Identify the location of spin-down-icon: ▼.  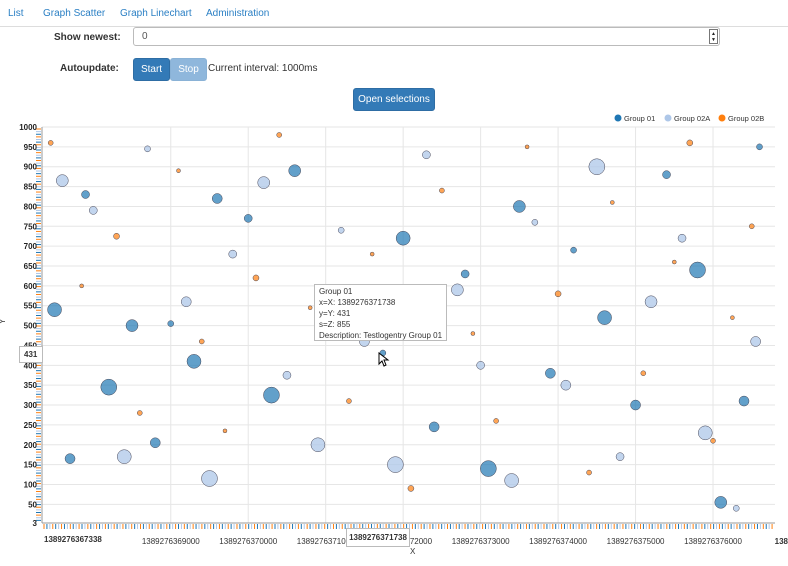
(713, 40).